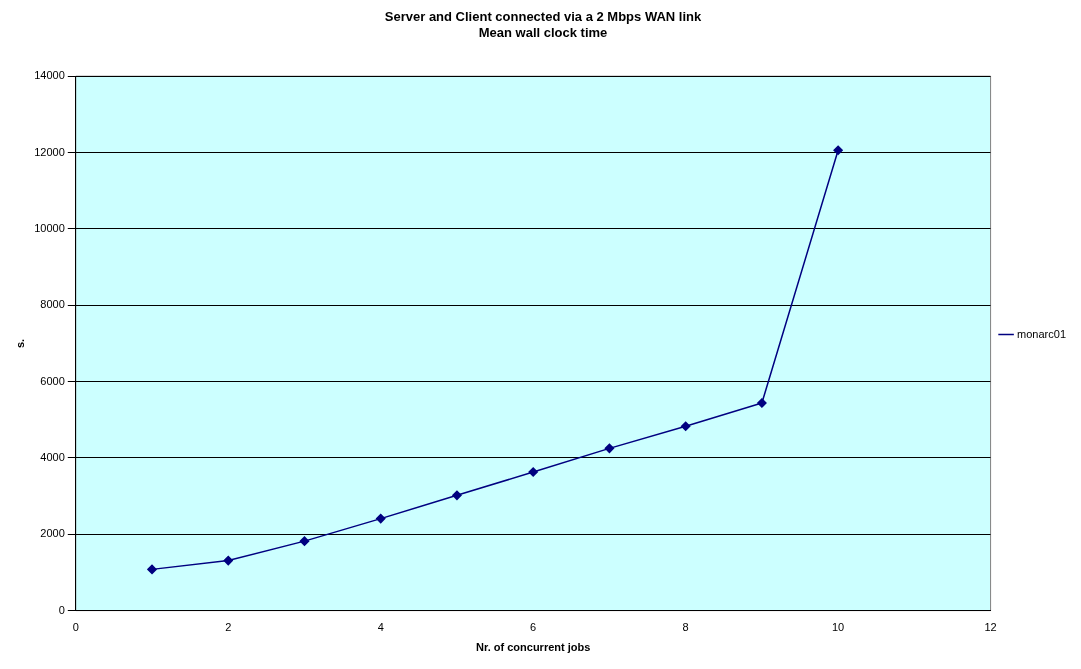 Image resolution: width=1081 pixels, height=669 pixels. I want to click on y-tick-label: 2000, so click(52, 533).